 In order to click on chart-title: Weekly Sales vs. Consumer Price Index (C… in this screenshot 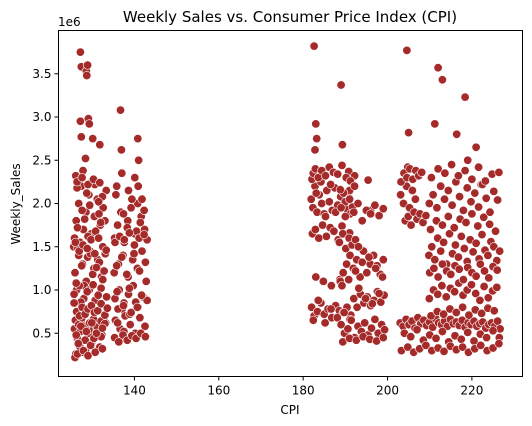, I will do `click(290, 17)`.